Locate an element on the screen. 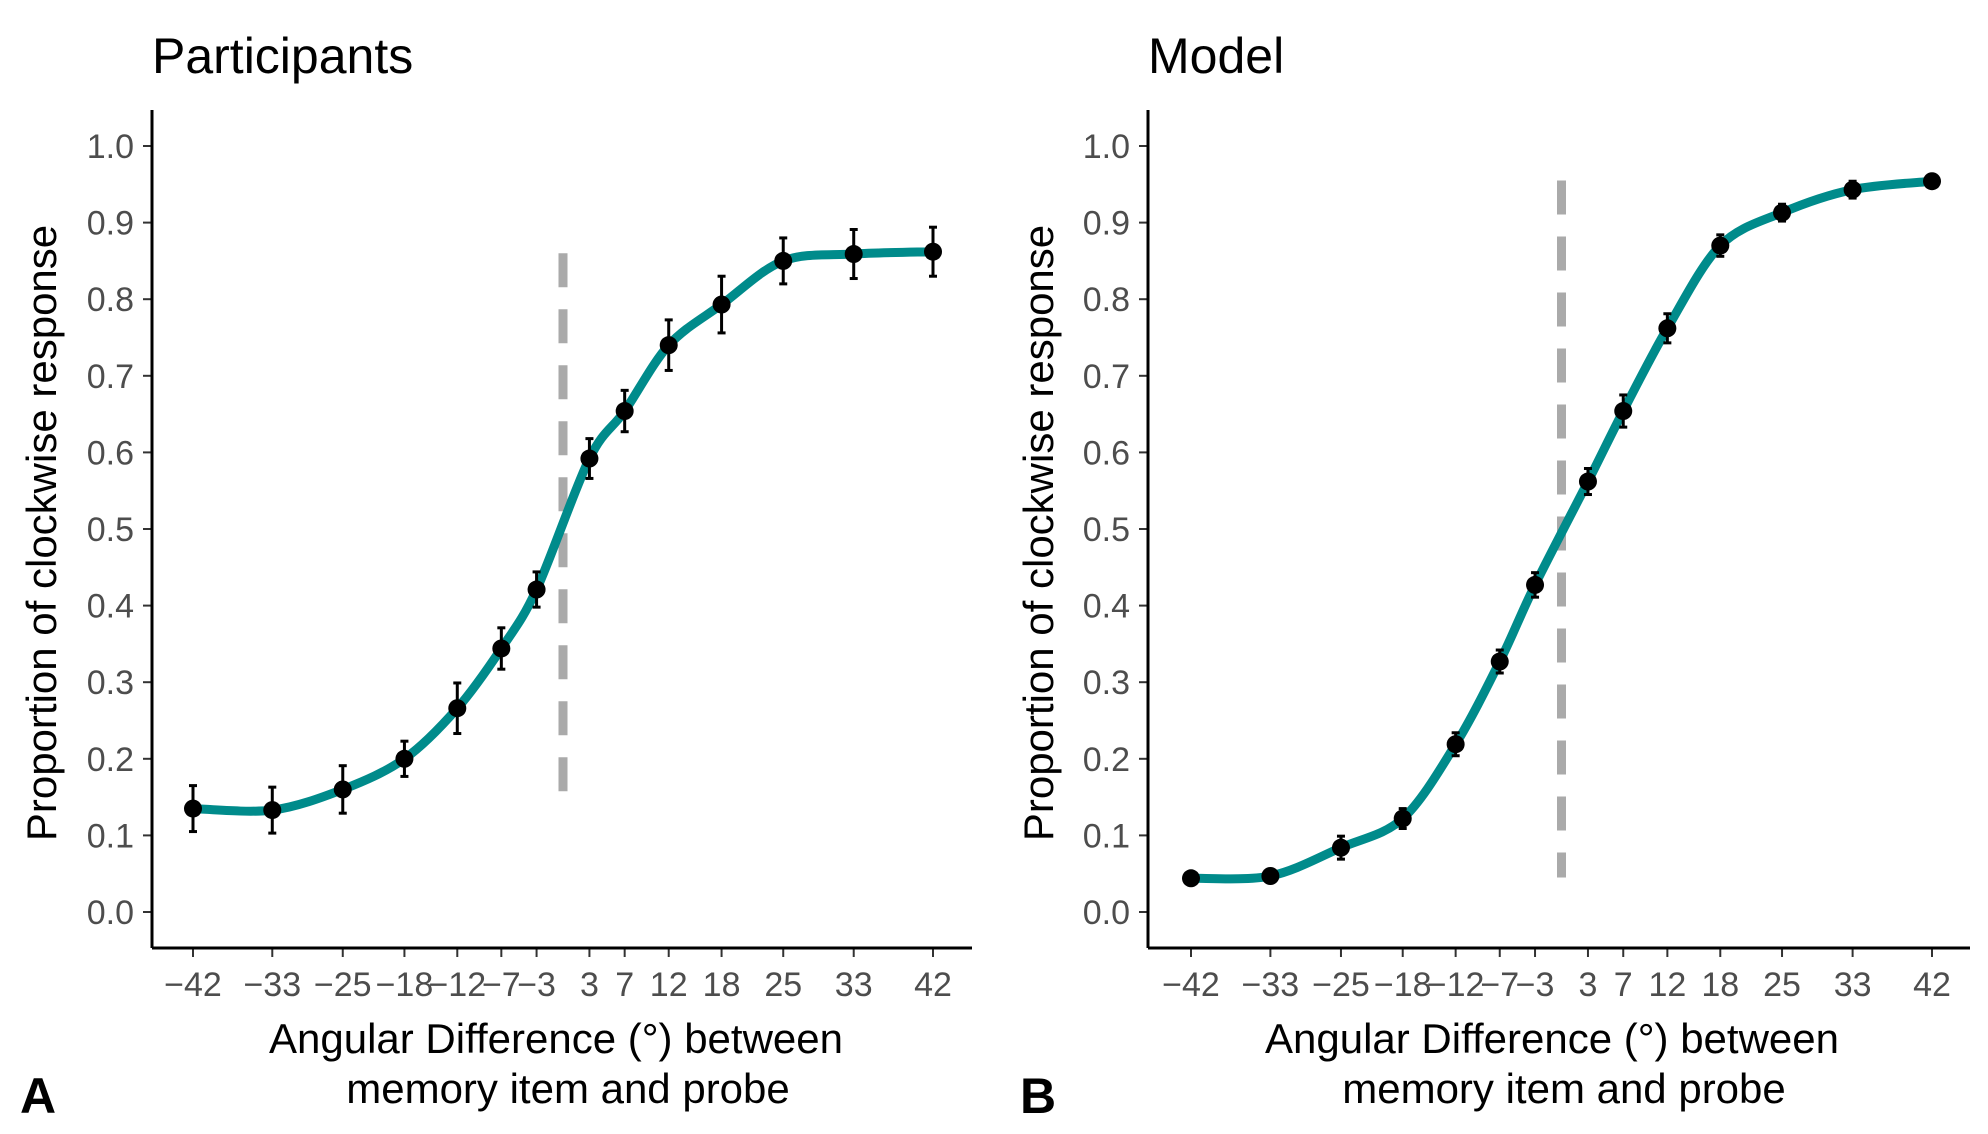  panel-title: Participants is located at coordinates (282, 56).